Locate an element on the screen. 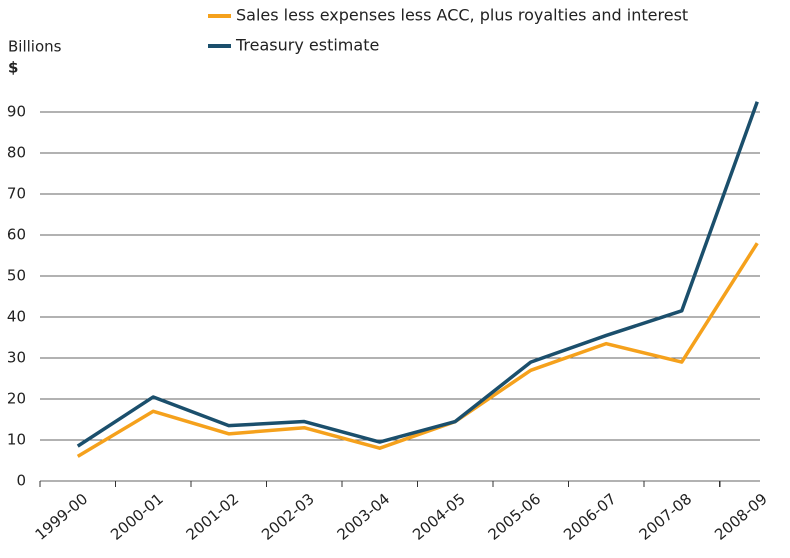 This screenshot has width=790, height=558. x-tick-label: 2003-04 is located at coordinates (364, 517).